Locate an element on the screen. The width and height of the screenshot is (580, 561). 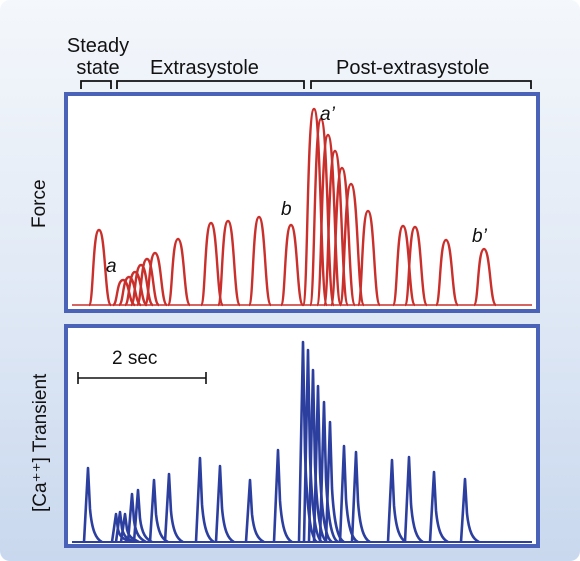
bracket-steady-state is located at coordinates (96, 84).